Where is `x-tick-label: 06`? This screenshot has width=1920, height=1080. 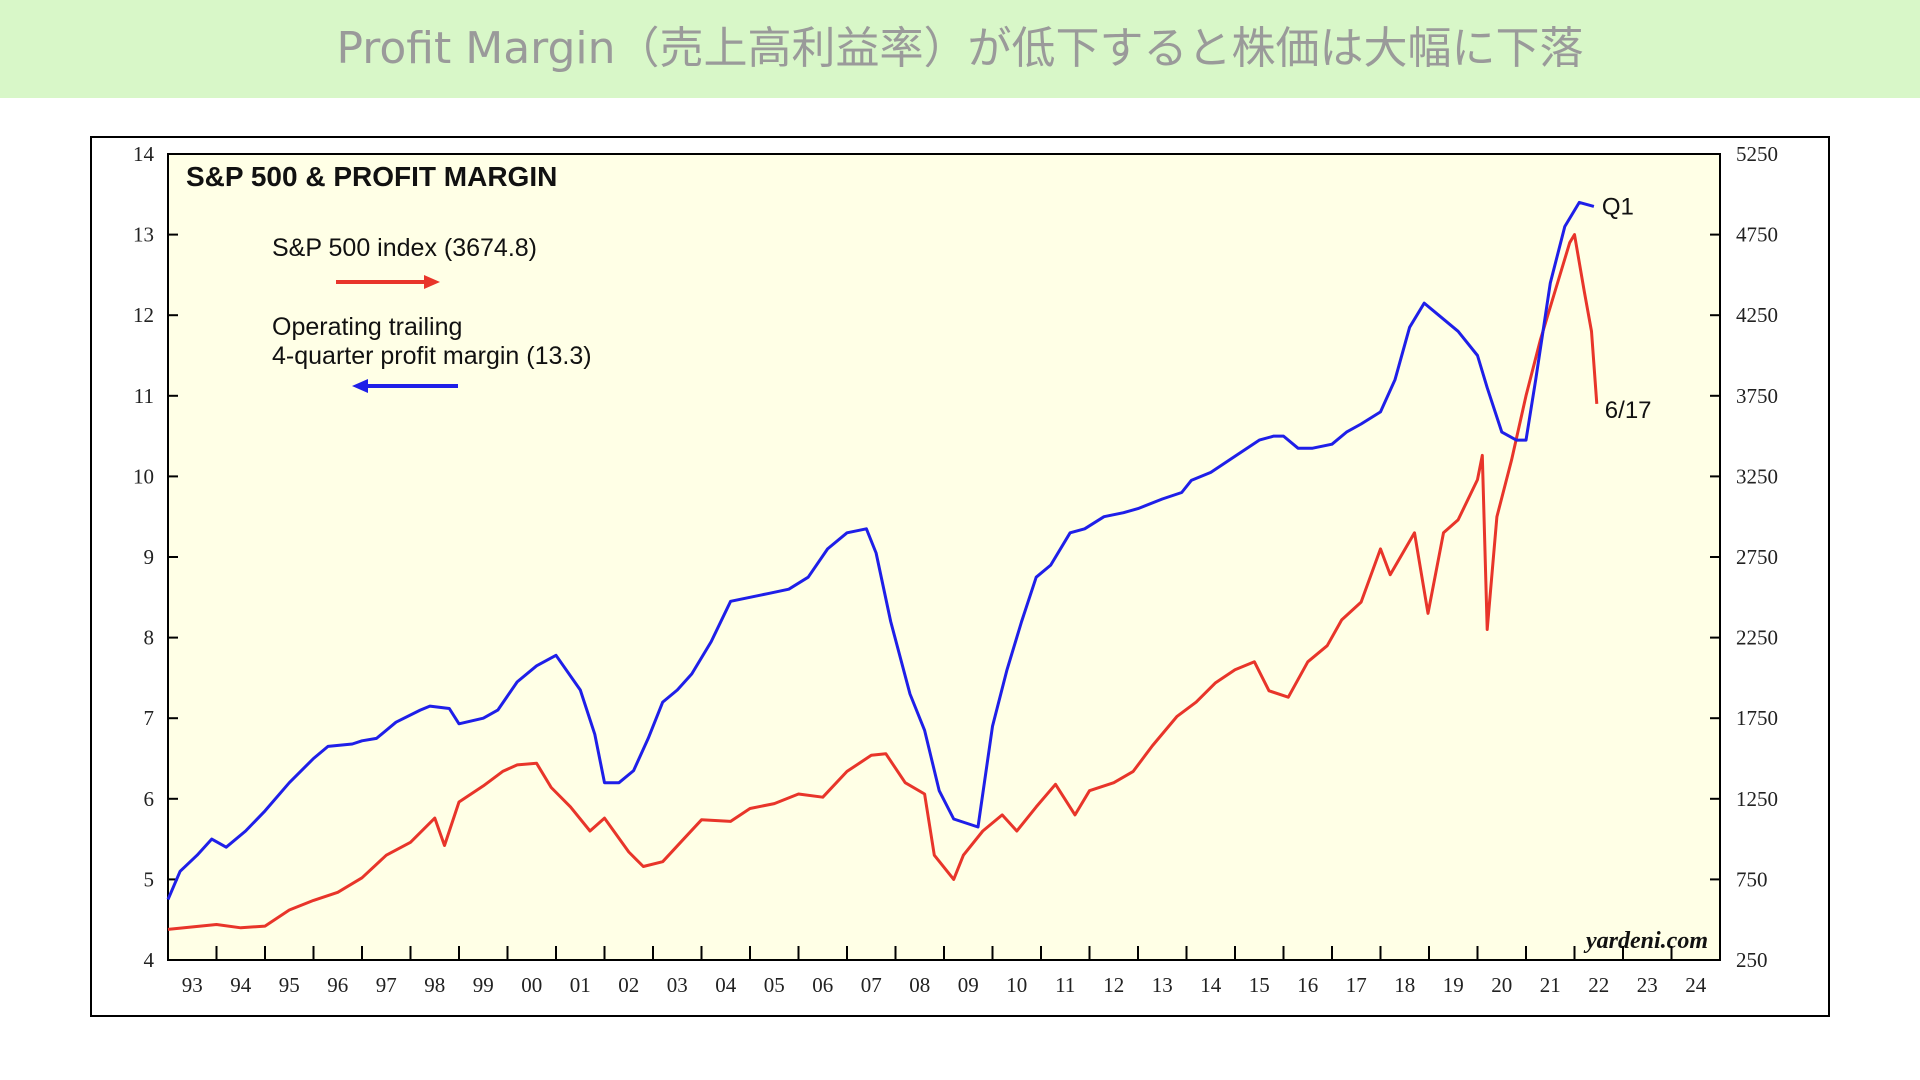
x-tick-label: 06 is located at coordinates (822, 985).